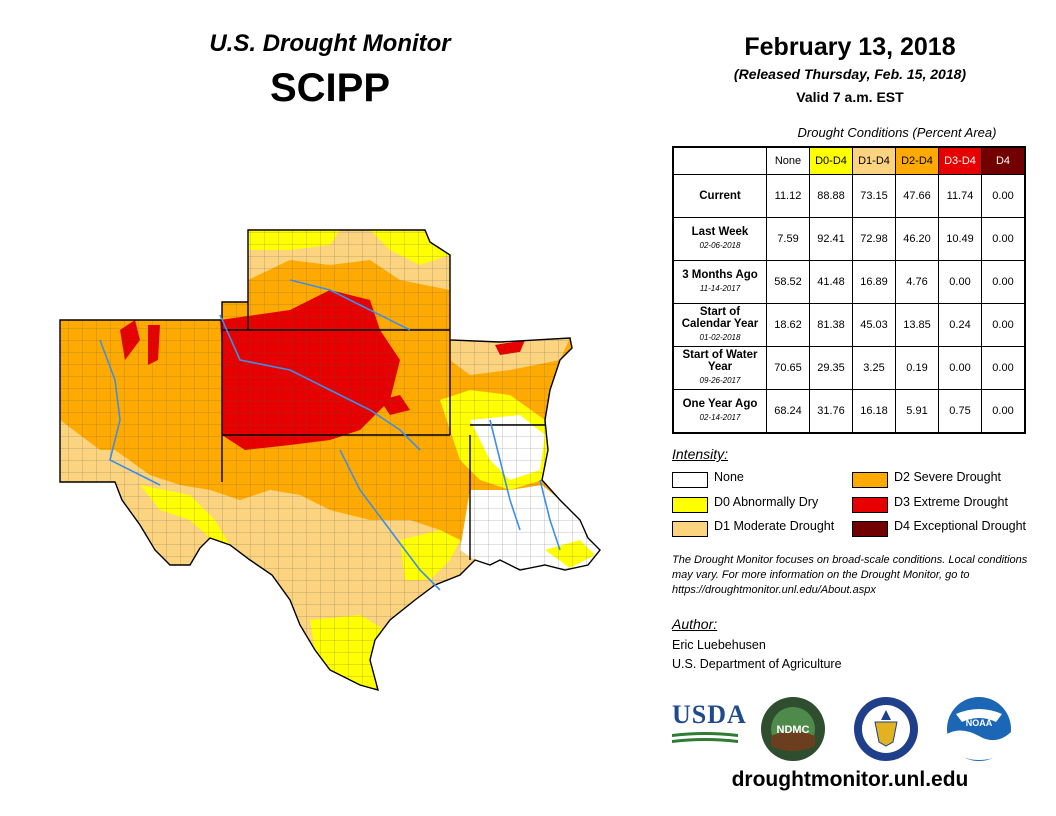 Image resolution: width=1056 pixels, height=816 pixels. I want to click on table-cell: 92.41, so click(831, 239).